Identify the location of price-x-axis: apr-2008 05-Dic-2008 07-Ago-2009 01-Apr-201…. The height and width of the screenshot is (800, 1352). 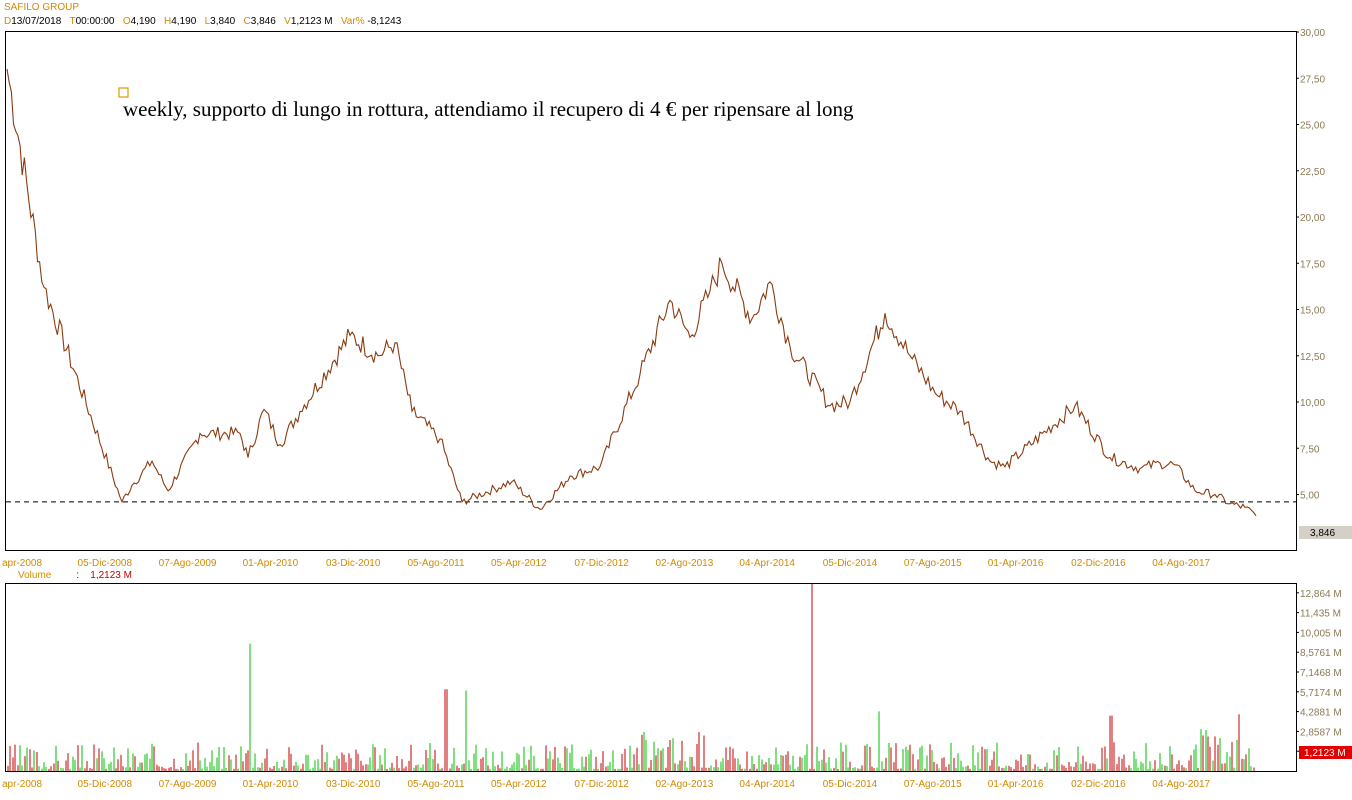
(606, 563).